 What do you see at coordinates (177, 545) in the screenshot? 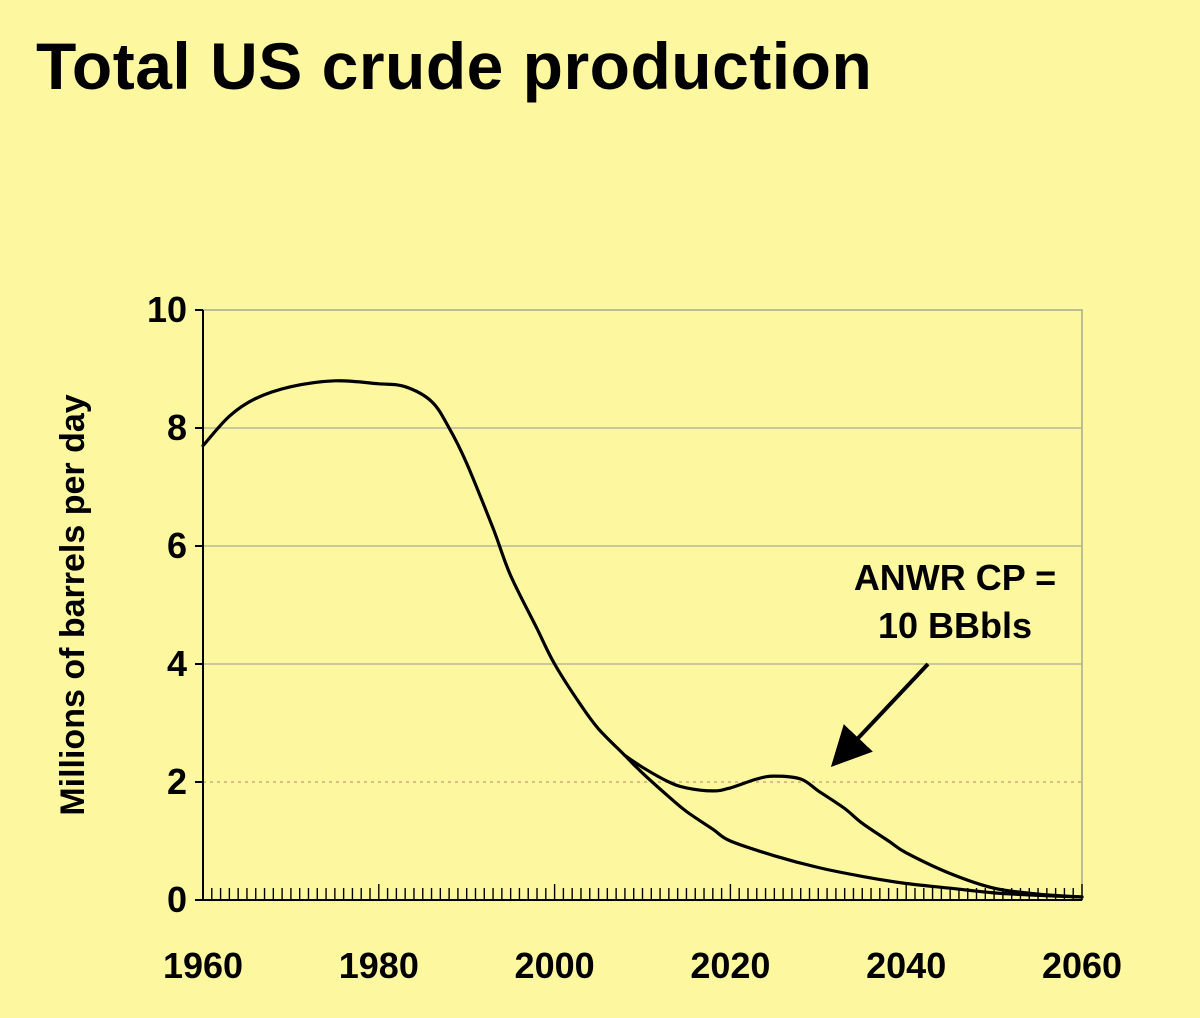
I see `y-tick-label: 6` at bounding box center [177, 545].